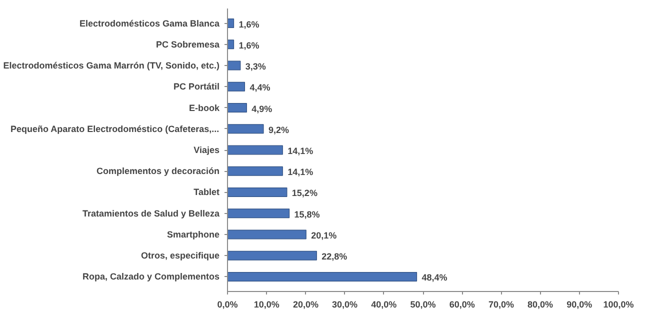 The height and width of the screenshot is (318, 650). Describe the element at coordinates (111, 65) in the screenshot. I see `y-tick-label: Electrodomésticos Gama Marrón (TV, Sonido, etc.)` at that location.